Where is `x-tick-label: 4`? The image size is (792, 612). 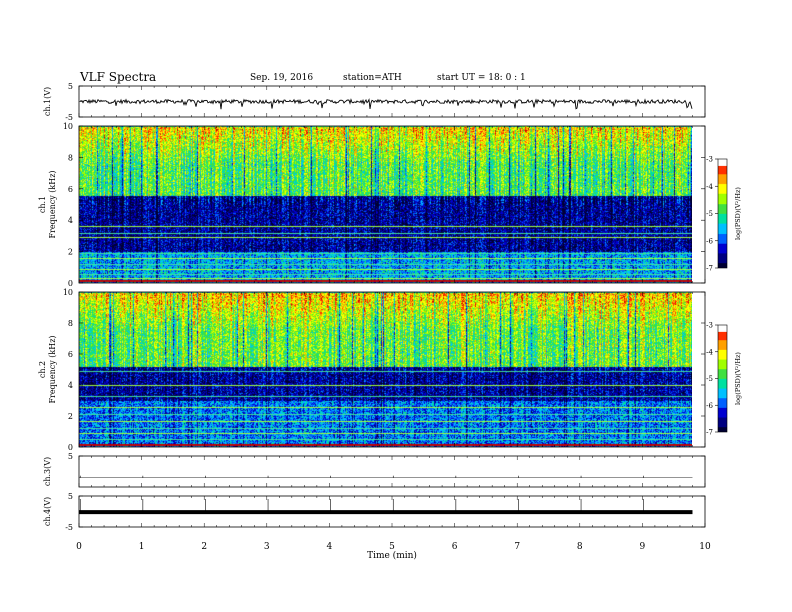 x-tick-label: 4 is located at coordinates (330, 547).